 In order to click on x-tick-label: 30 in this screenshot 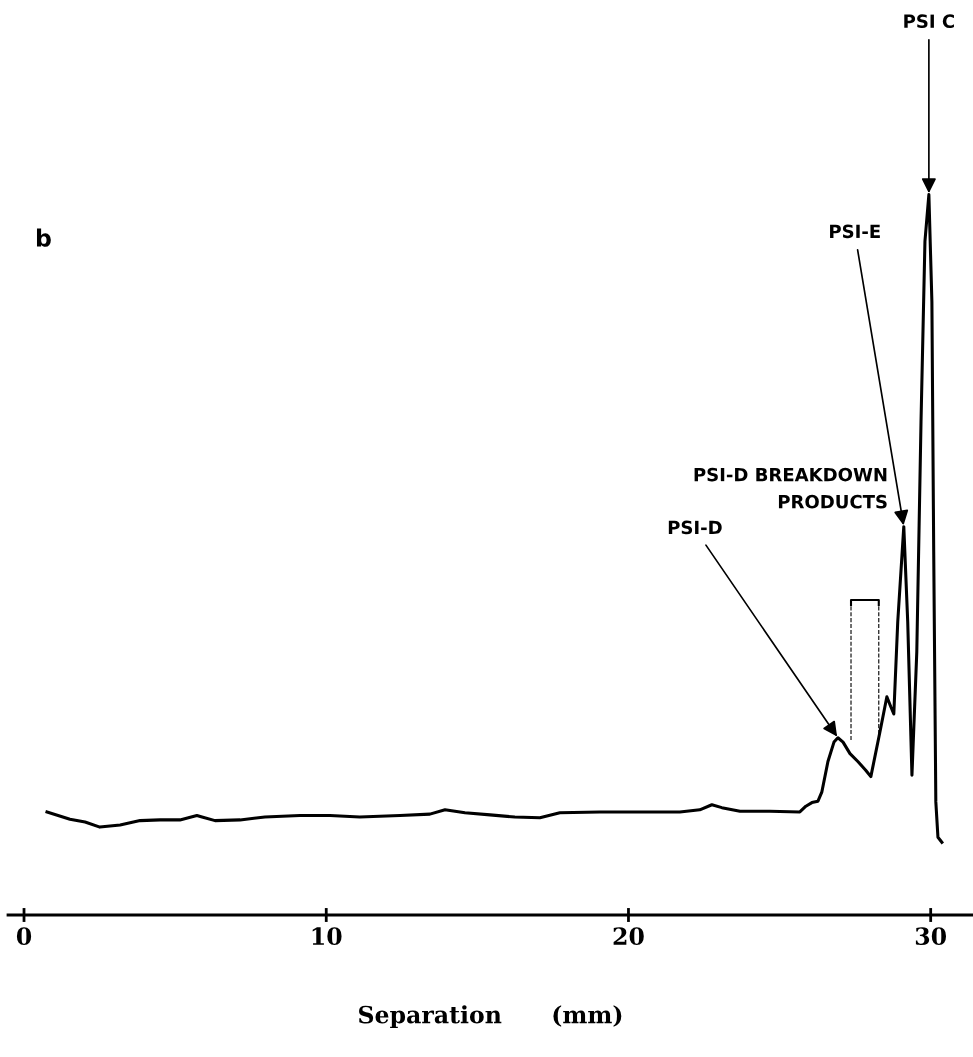, I will do `click(931, 936)`.